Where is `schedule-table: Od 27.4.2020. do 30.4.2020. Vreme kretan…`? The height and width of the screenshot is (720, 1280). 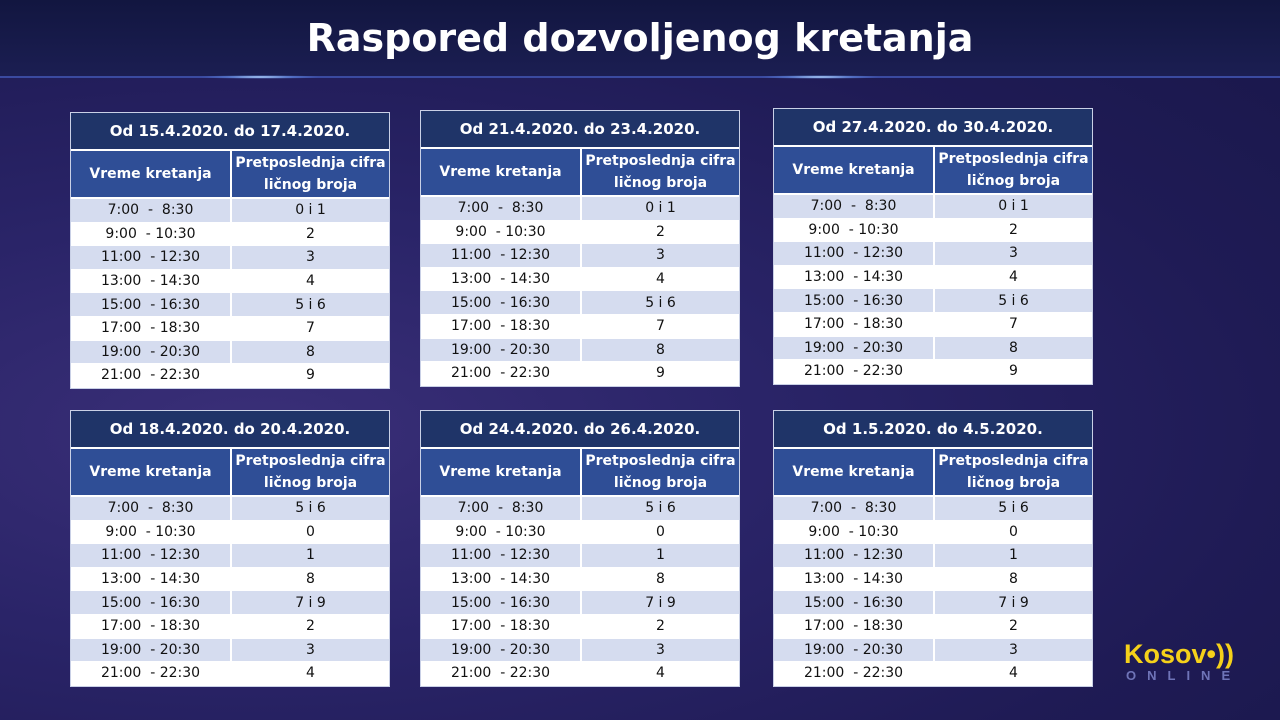 schedule-table: Od 27.4.2020. do 30.4.2020. Vreme kretan… is located at coordinates (933, 246).